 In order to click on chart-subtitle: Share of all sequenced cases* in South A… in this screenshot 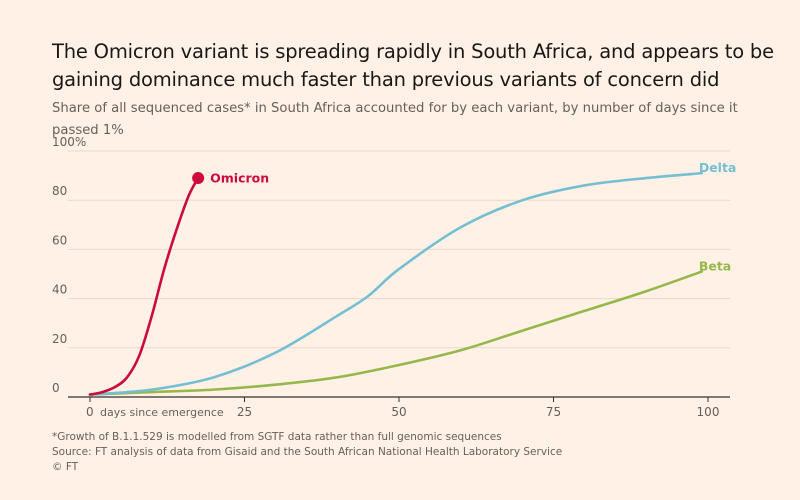, I will do `click(395, 119)`.